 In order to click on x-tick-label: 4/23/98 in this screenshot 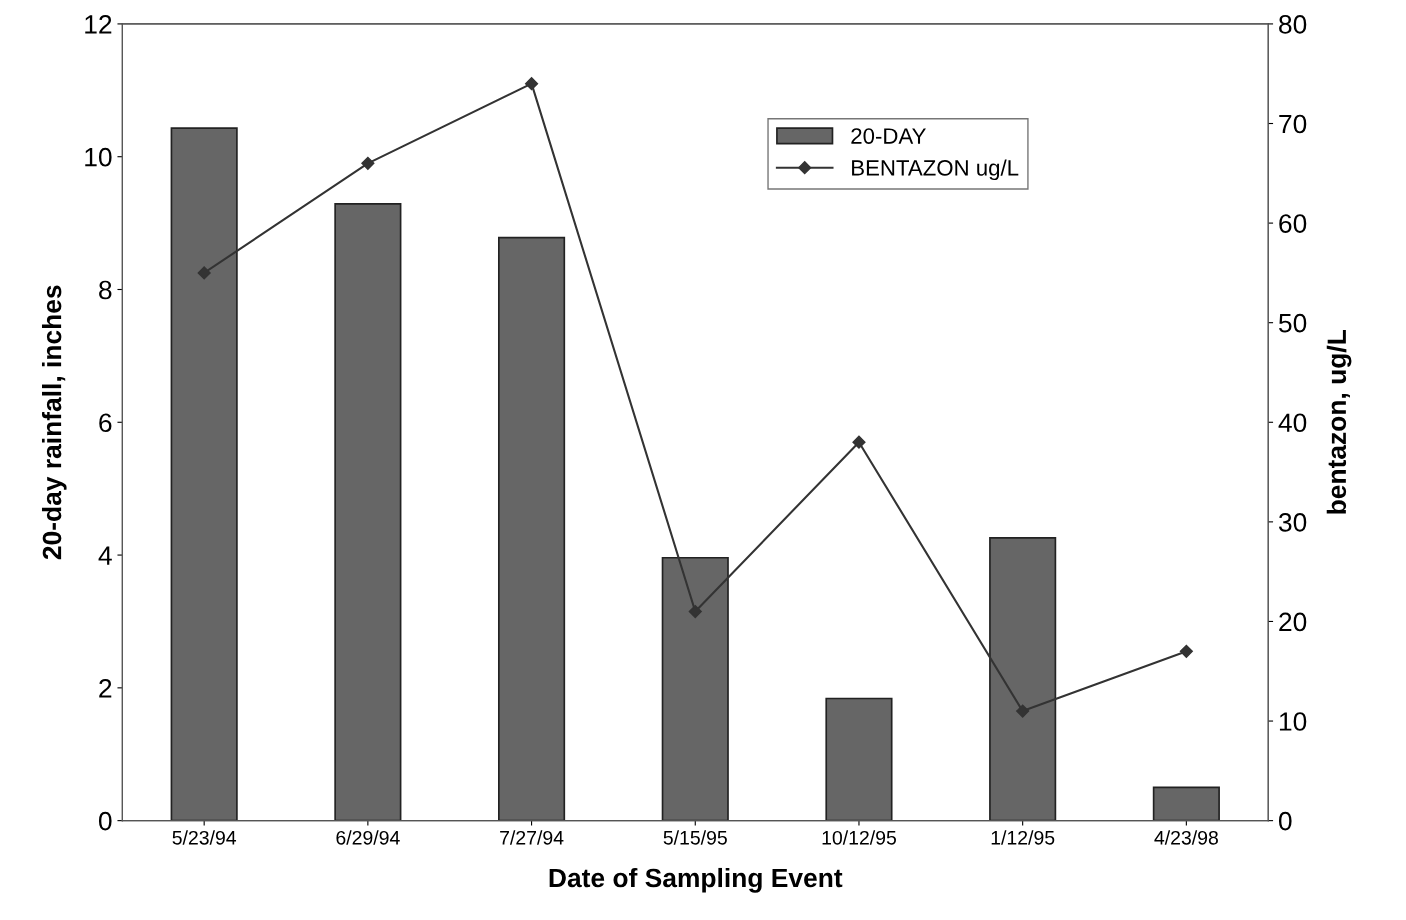, I will do `click(1186, 837)`.